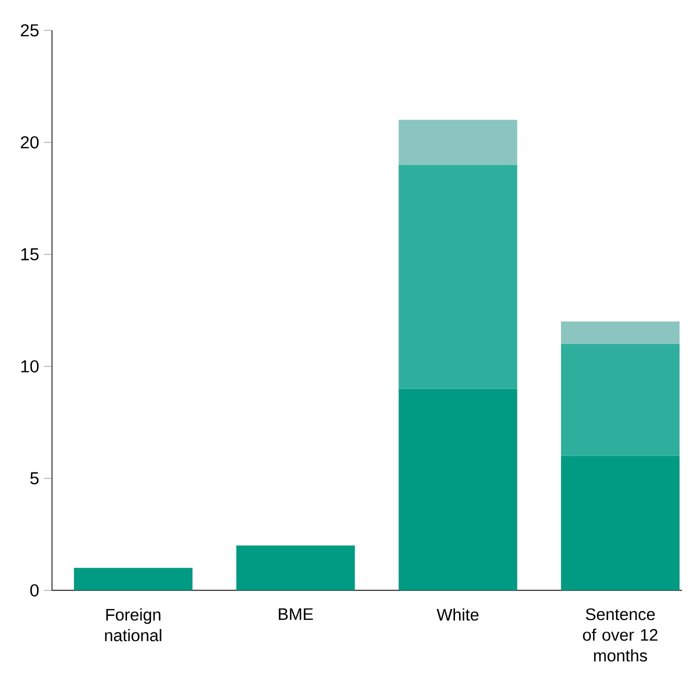 Image resolution: width=699 pixels, height=693 pixels. What do you see at coordinates (133, 625) in the screenshot?
I see `x-tick-label: Foreign national` at bounding box center [133, 625].